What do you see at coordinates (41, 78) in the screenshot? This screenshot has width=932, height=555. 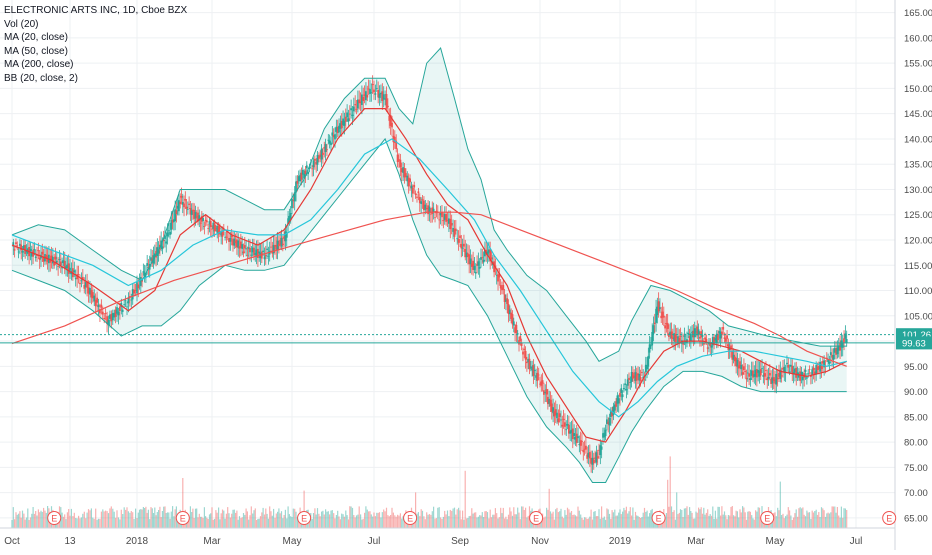 I see `legend-bb: BB (20, close, 2)` at bounding box center [41, 78].